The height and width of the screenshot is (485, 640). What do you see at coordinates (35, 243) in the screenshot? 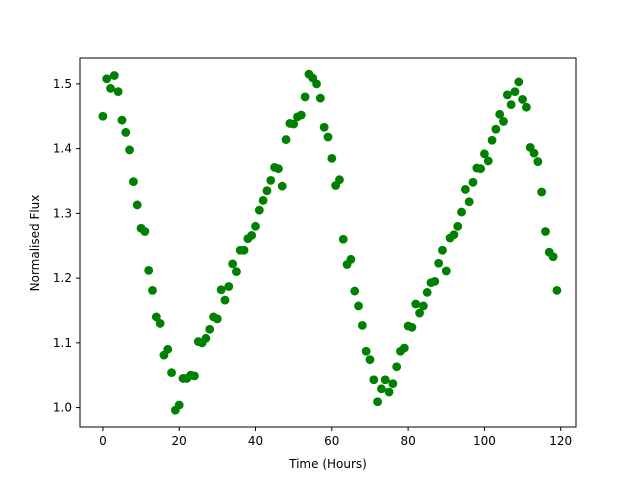
I see `y-axis-label: Normalised Flux` at bounding box center [35, 243].